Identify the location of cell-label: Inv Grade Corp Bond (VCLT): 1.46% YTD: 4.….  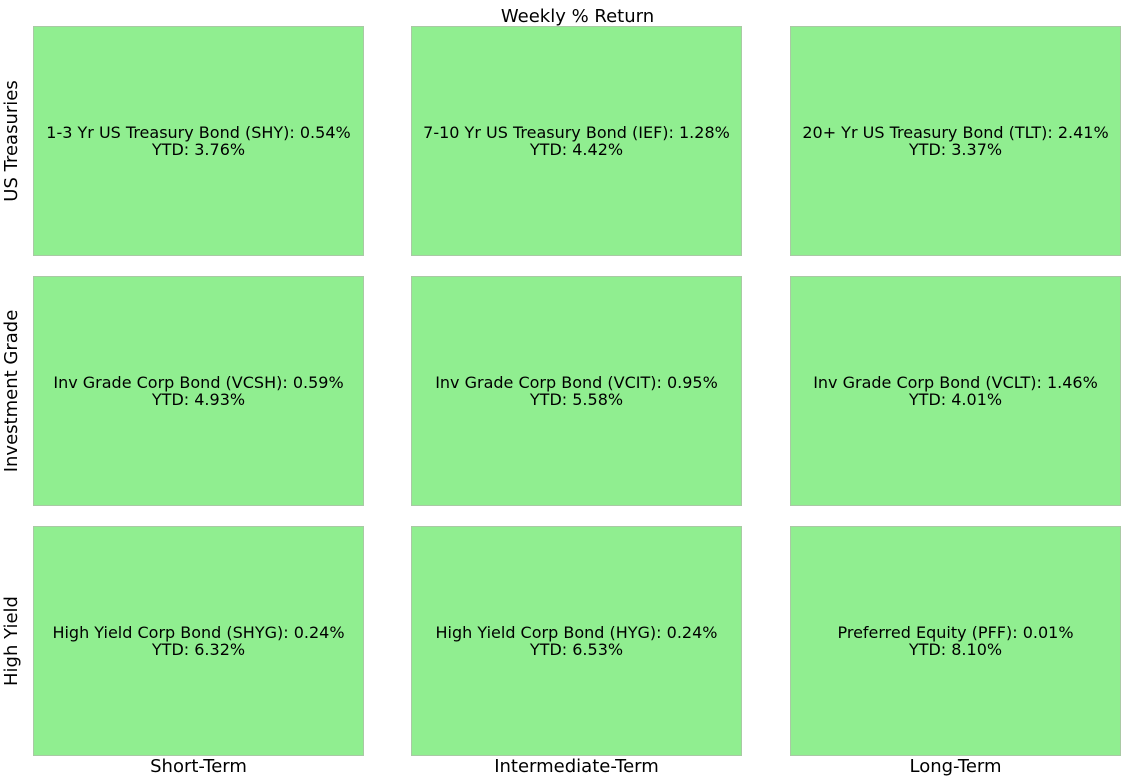
(955, 391).